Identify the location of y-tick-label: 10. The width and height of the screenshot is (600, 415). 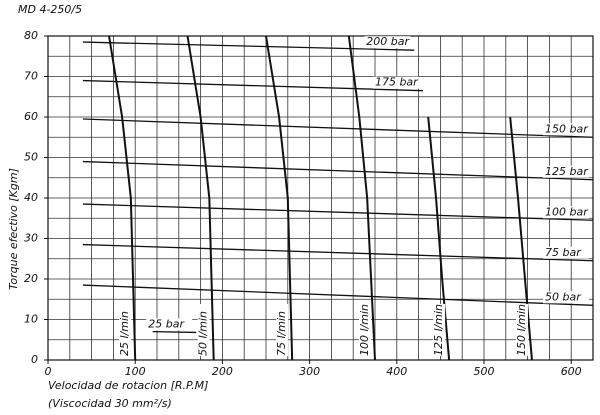
(31, 319).